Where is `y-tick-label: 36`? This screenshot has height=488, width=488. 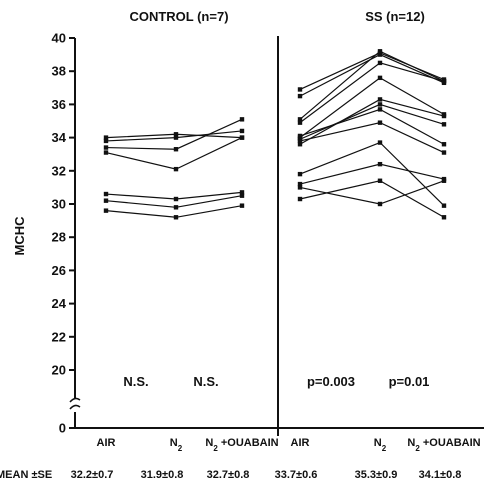 y-tick-label: 36 is located at coordinates (59, 104).